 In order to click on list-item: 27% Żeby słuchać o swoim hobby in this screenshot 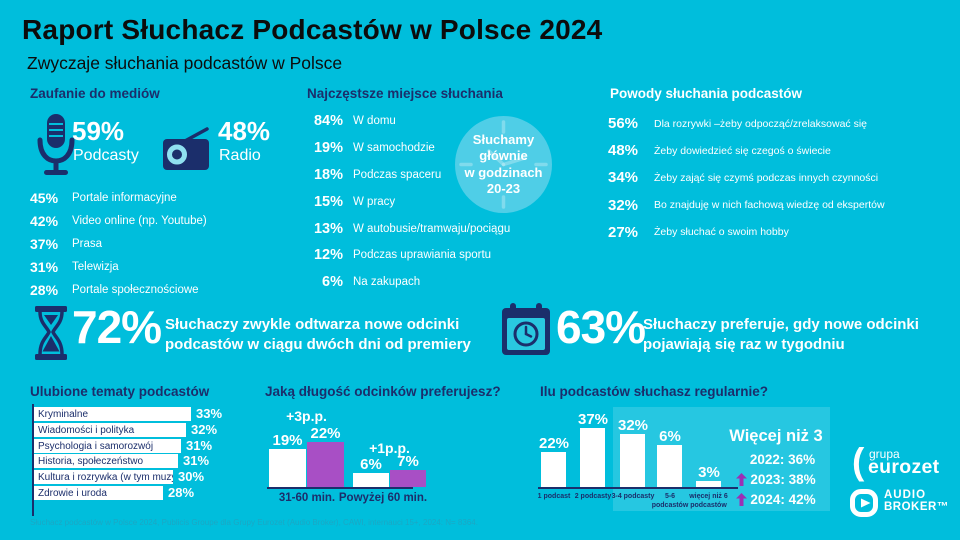, I will do `click(698, 232)`.